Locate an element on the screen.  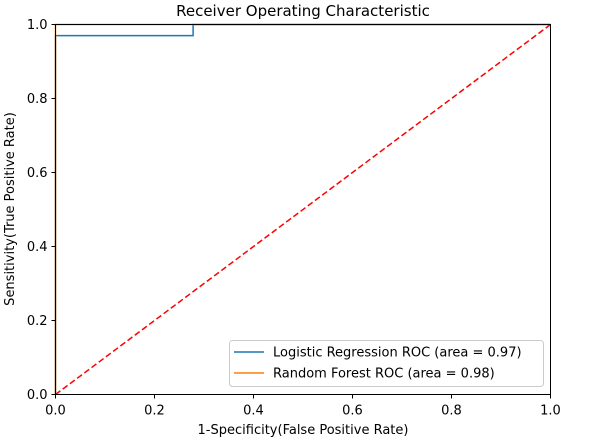
y-tick-label: 1.0 is located at coordinates (37, 25).